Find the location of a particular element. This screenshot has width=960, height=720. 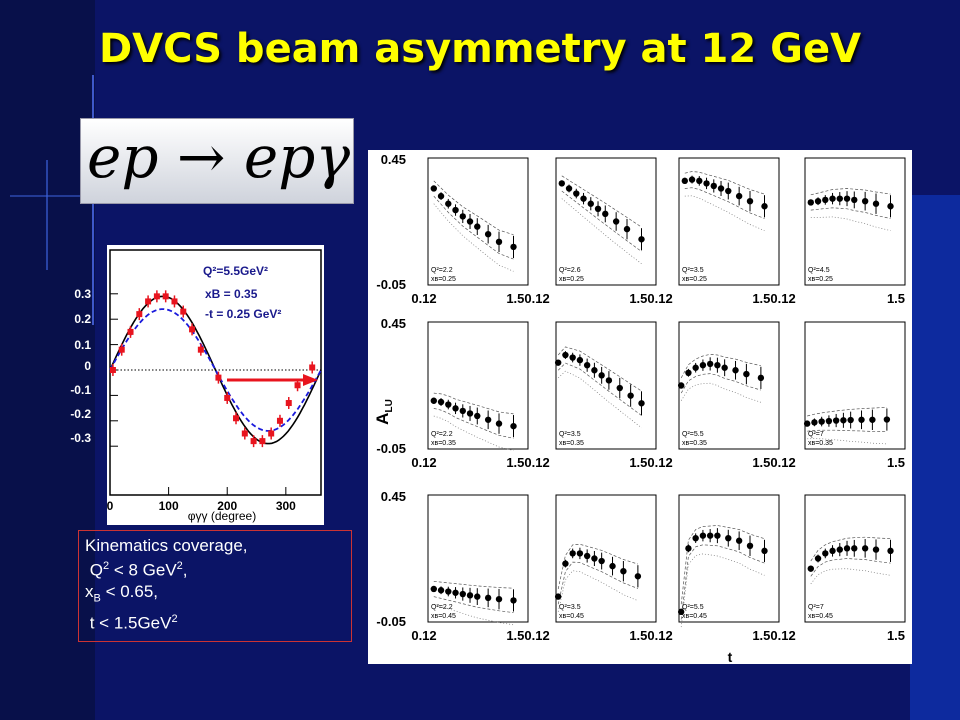

annotation-t: -t = 0.25 GeV² is located at coordinates (243, 314).